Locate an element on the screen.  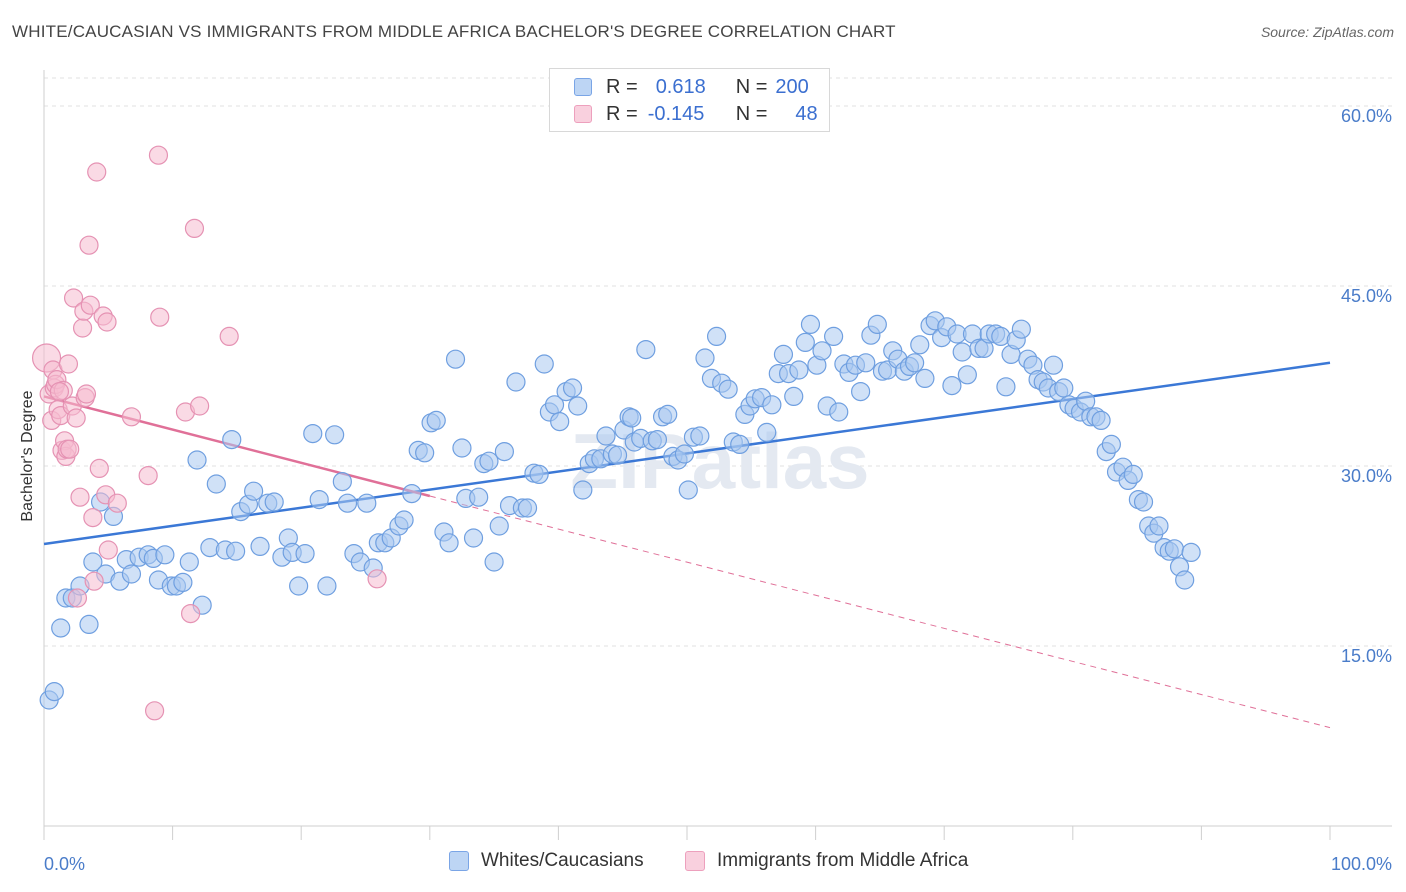
y-tick-label: 15.0% is located at coordinates (1366, 656).